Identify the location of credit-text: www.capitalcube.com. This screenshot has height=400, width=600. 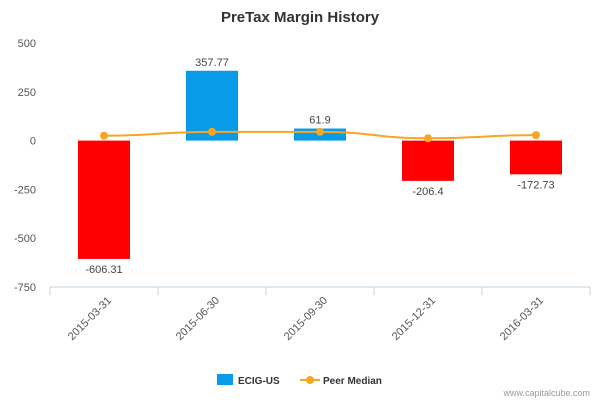
(546, 393).